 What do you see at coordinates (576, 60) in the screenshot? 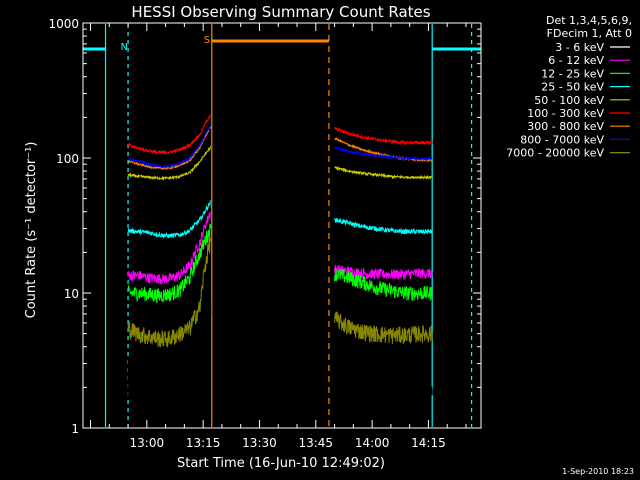
I see `legend-label-1: 6 - 12 keV` at bounding box center [576, 60].